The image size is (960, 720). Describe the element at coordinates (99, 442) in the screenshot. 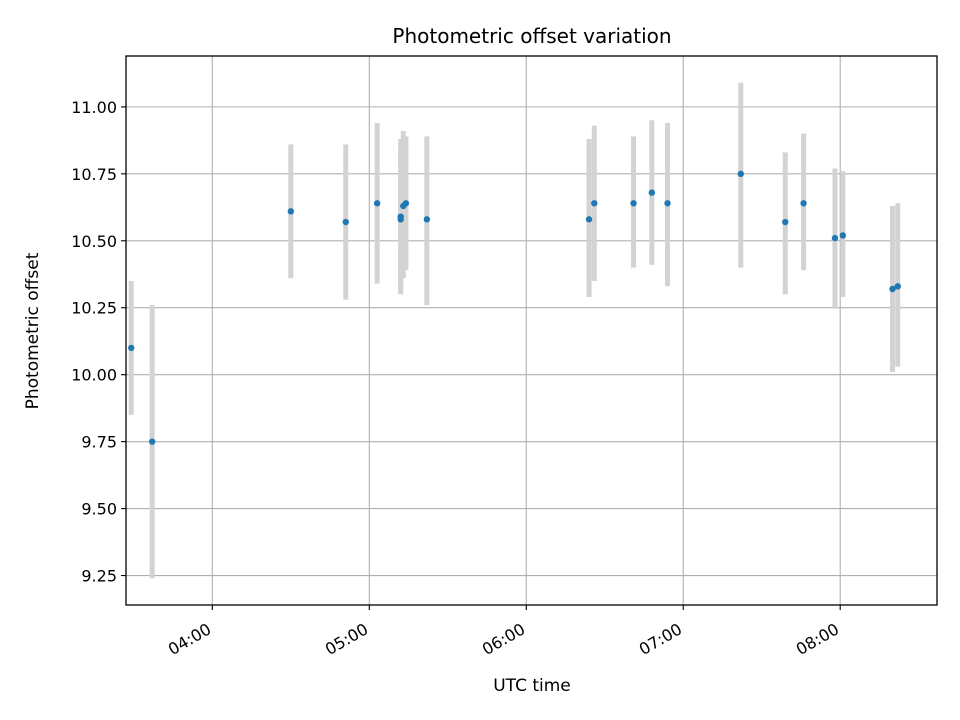

I see `y-tick-label: 9.75` at that location.